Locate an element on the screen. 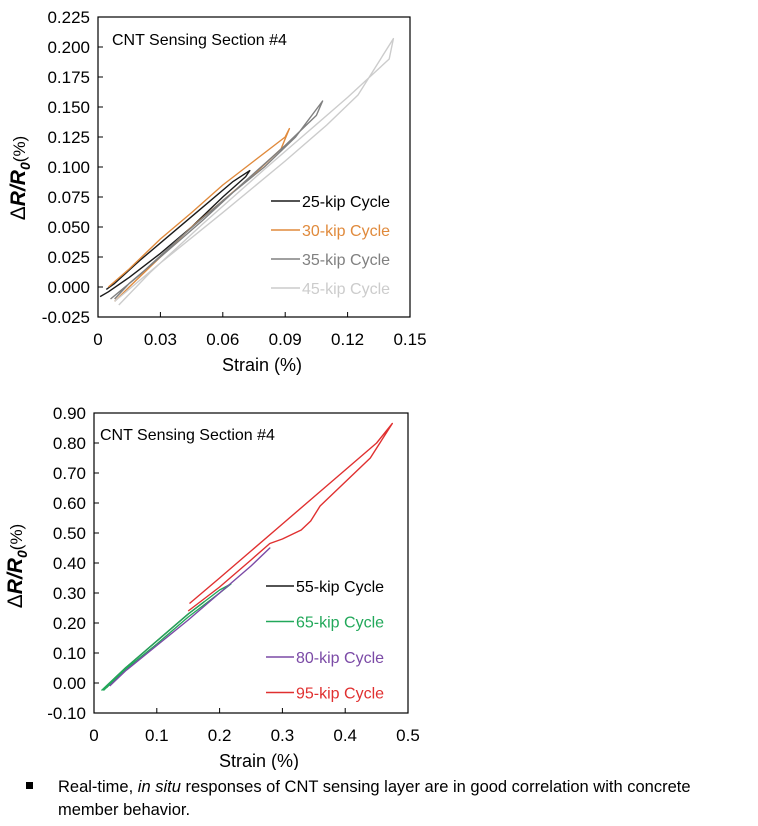 Image resolution: width=758 pixels, height=826 pixels. y-tick-label: 0.70 is located at coordinates (69, 473).